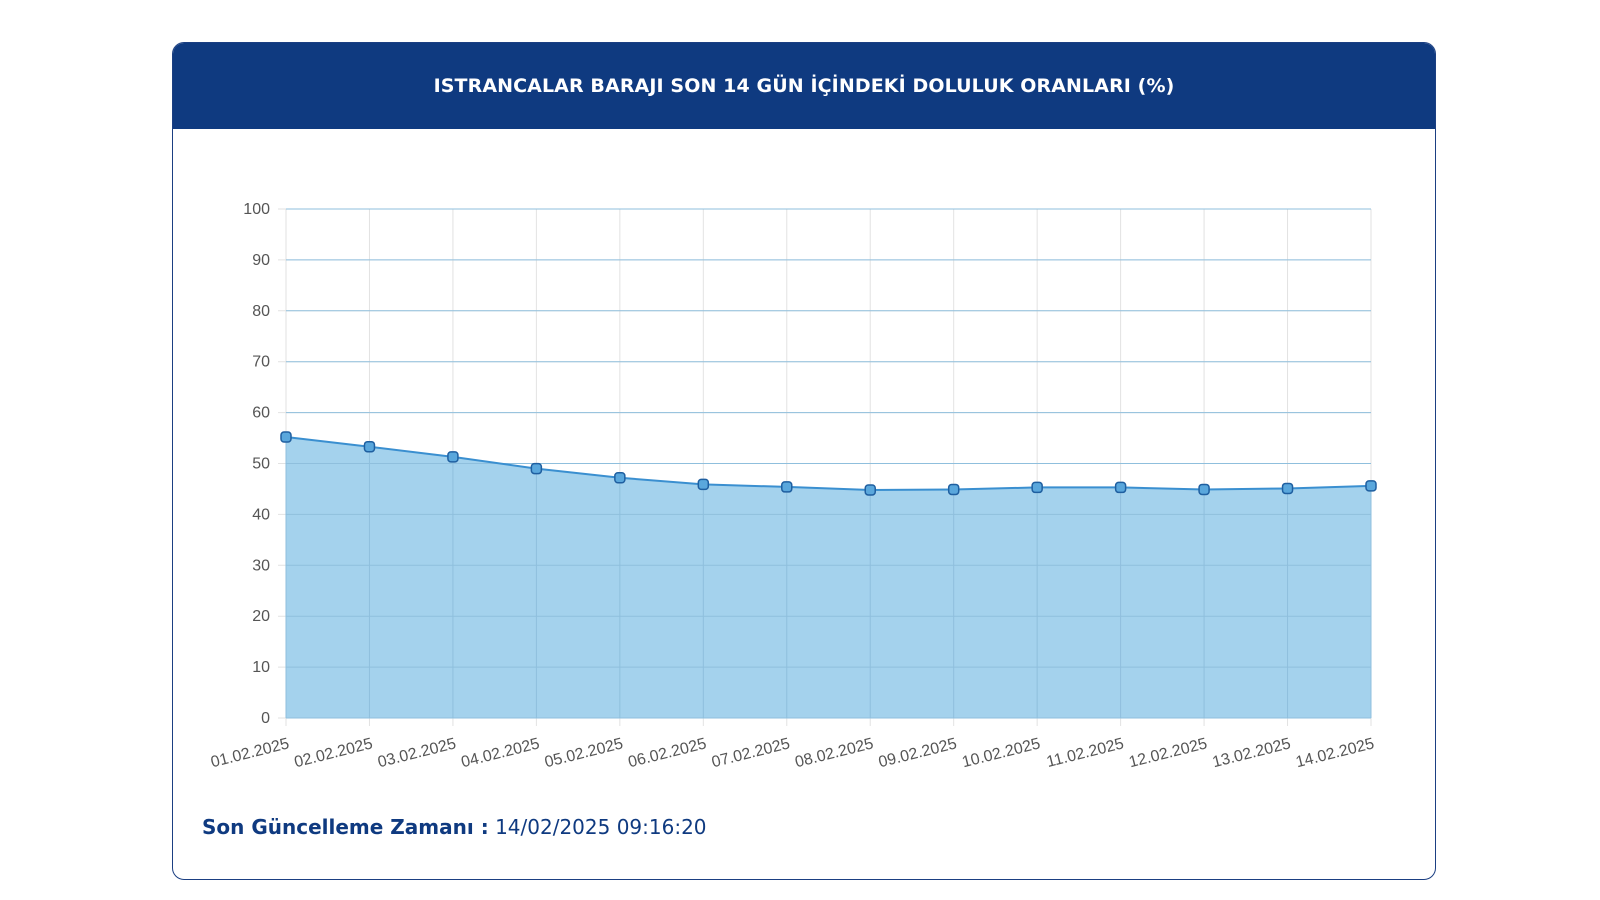 The image size is (1600, 900). I want to click on last-update-value: 14/02/2025 09:16:20, so click(601, 827).